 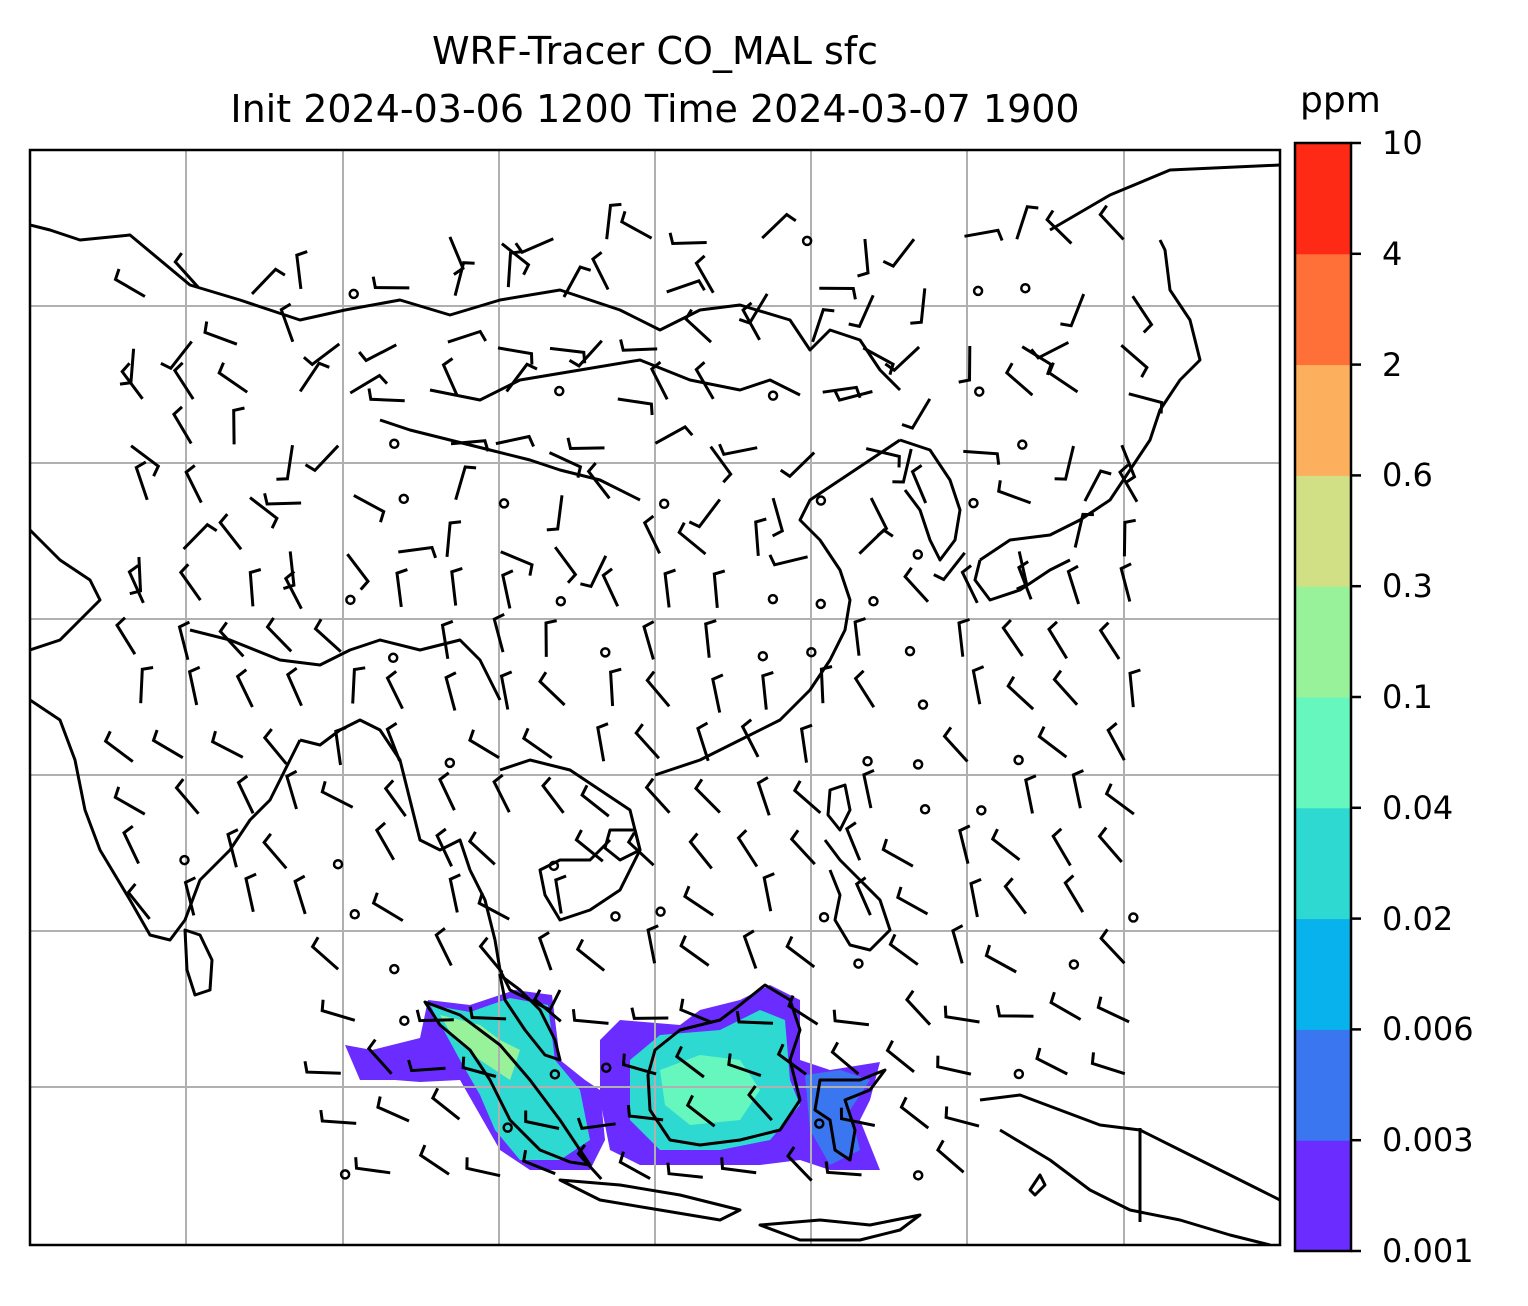 I want to click on colorbar-unit-label: ppm, so click(x=1340, y=100).